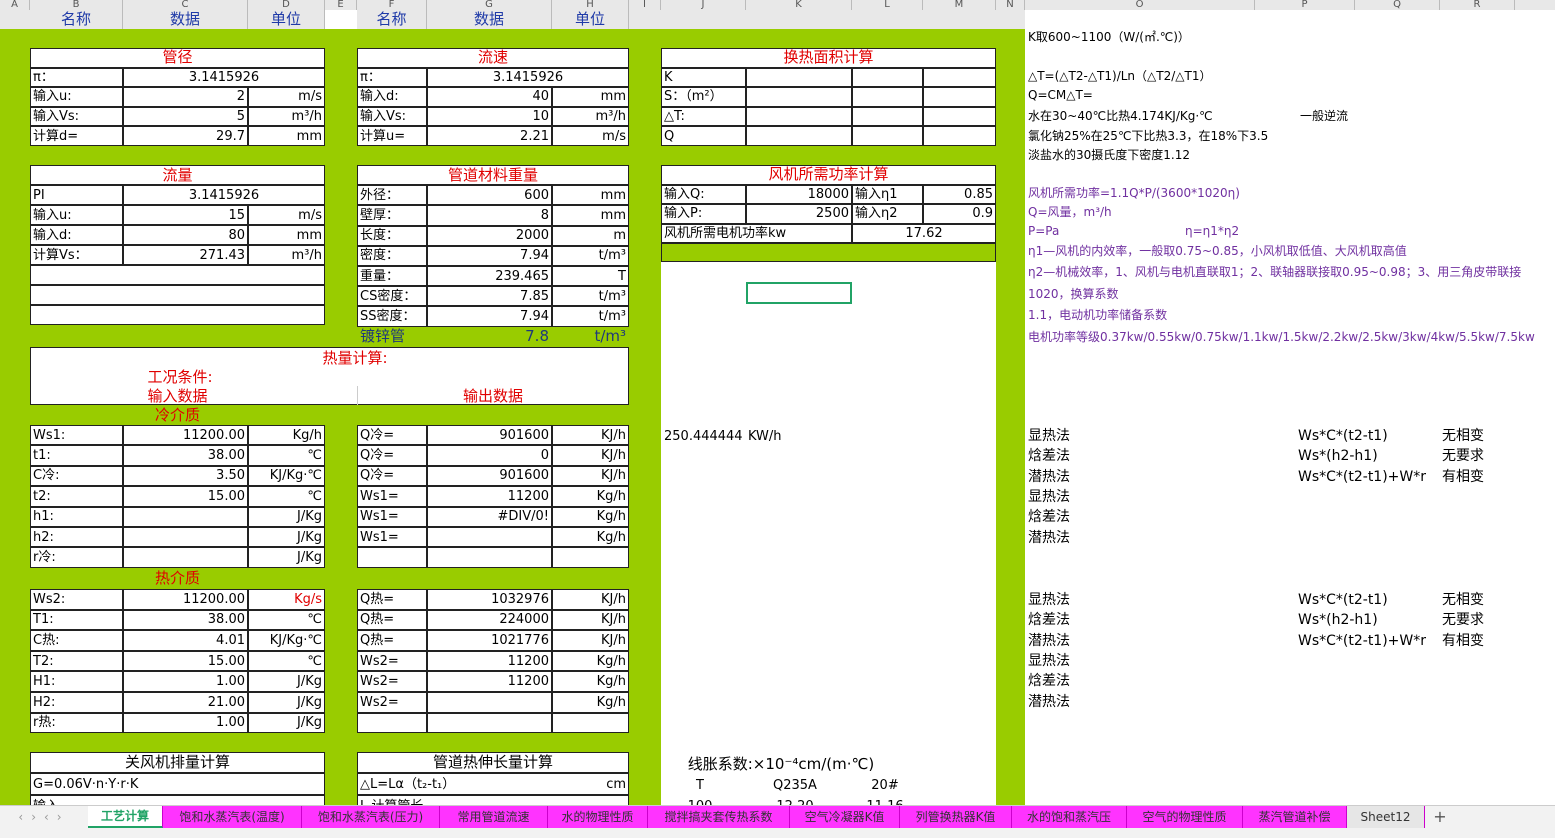  I want to click on method: 有相变, so click(1463, 476).